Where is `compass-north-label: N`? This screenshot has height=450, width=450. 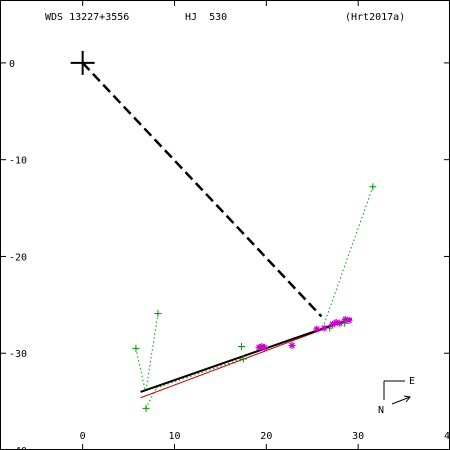 compass-north-label: N is located at coordinates (381, 410).